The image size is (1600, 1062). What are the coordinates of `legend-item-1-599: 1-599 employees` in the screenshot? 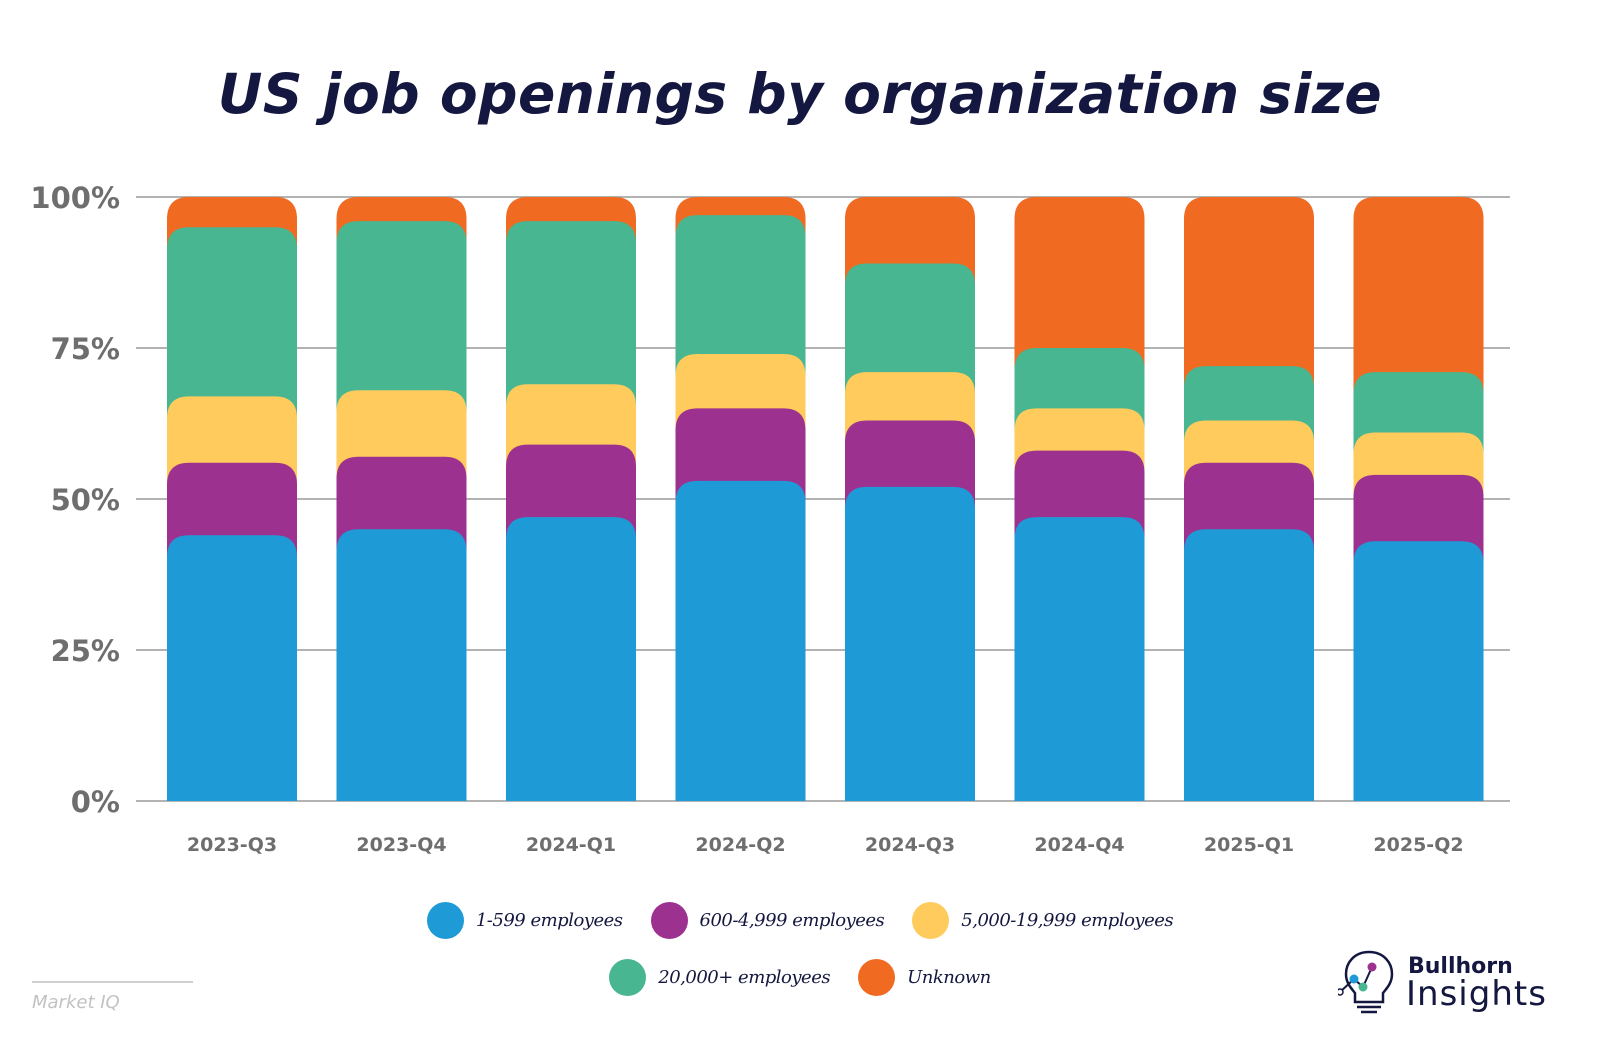 It's located at (524, 920).